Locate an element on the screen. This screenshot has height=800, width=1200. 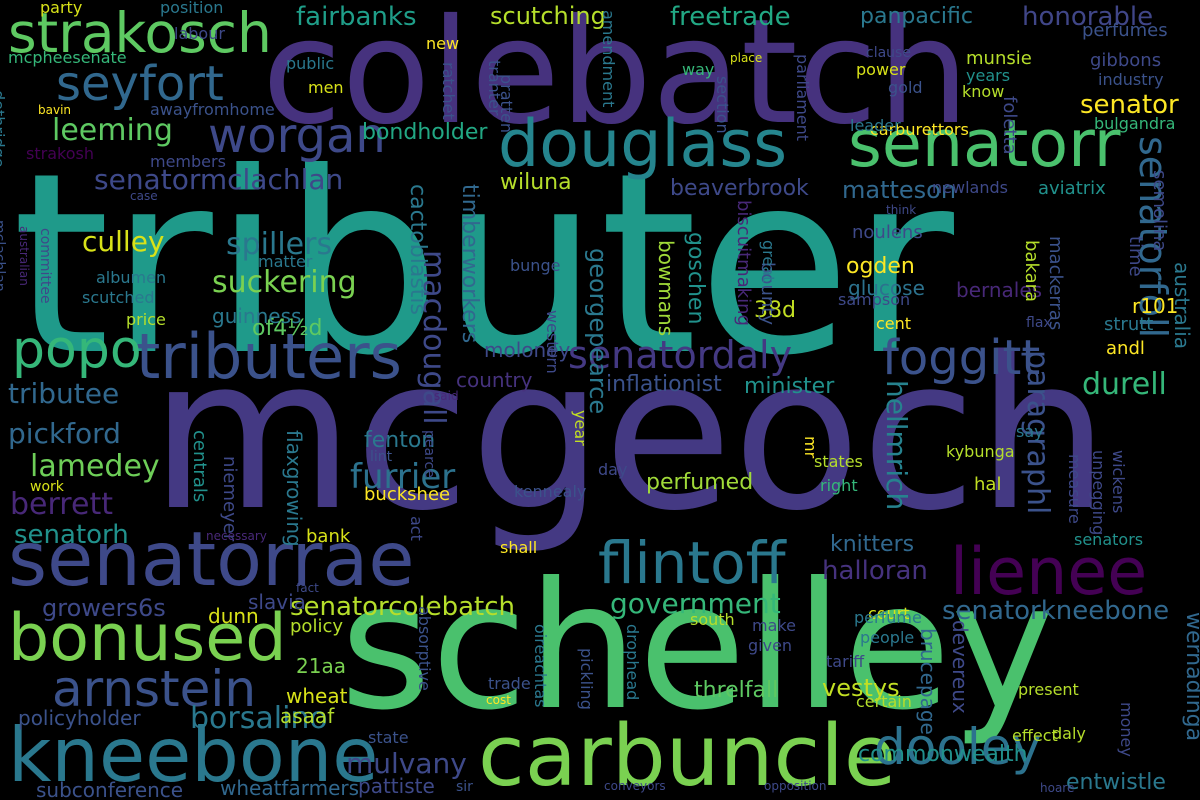
word-oireachtas: oireachtas is located at coordinates (540, 666).